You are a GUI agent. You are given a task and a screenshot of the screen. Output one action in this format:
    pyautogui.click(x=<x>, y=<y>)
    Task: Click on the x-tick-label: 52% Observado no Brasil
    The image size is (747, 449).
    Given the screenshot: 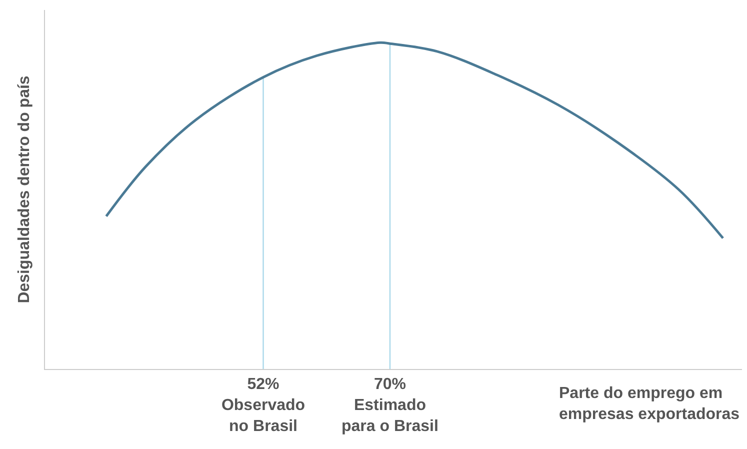 What is the action you would take?
    pyautogui.click(x=263, y=405)
    